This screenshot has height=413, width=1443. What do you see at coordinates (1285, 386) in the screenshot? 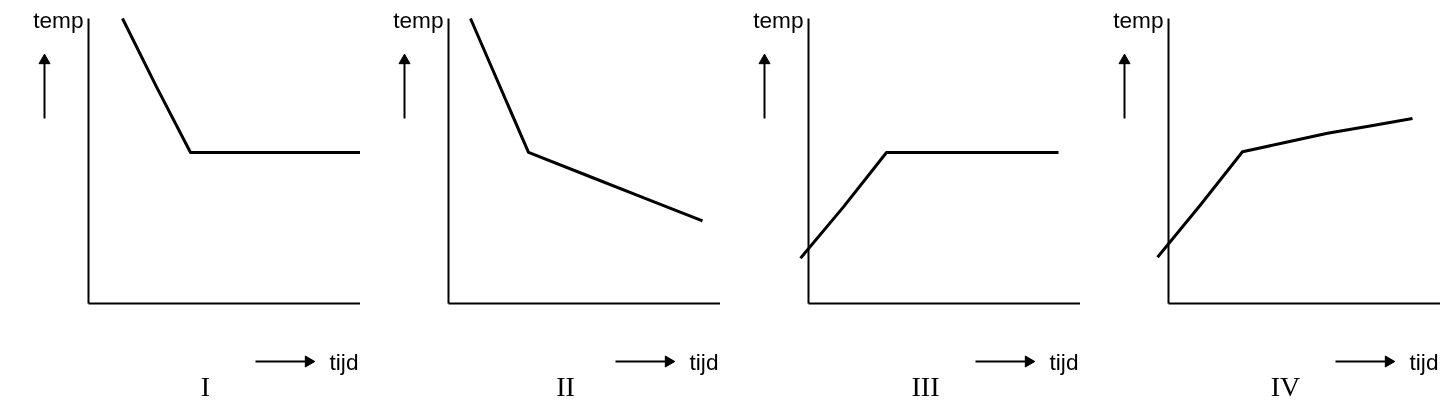
I see `text: IV` at bounding box center [1285, 386].